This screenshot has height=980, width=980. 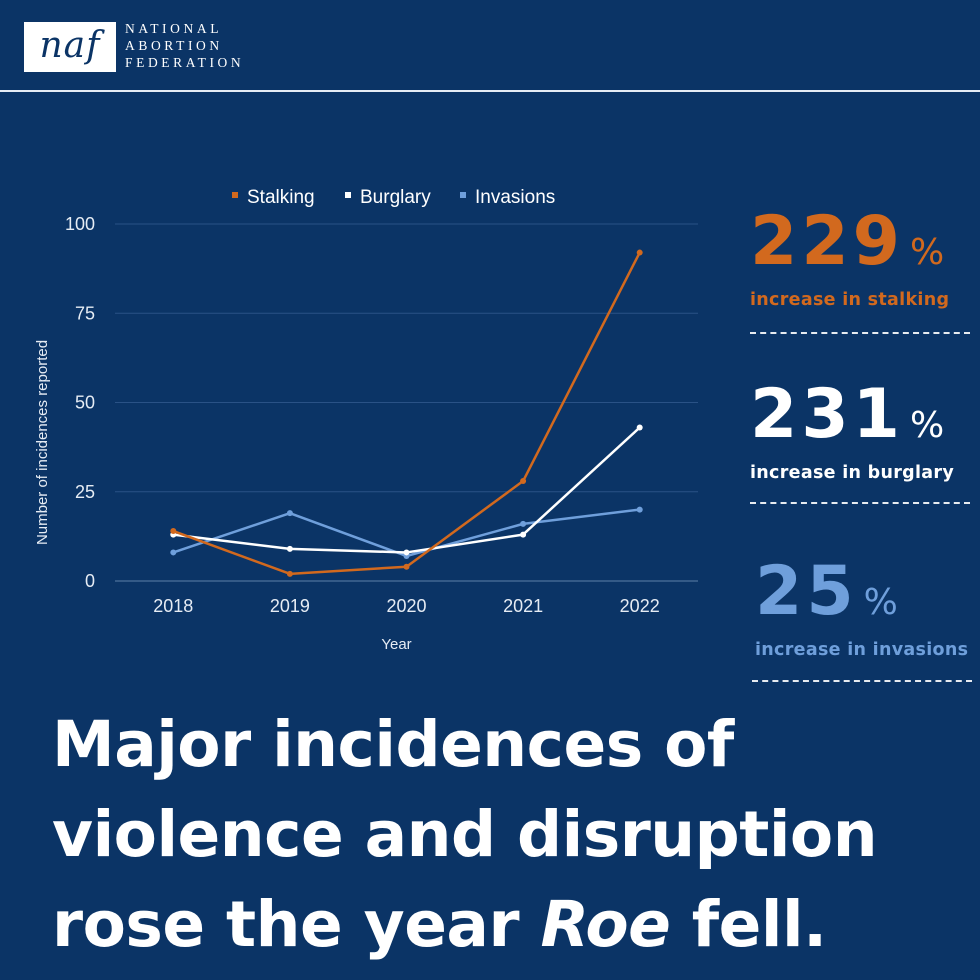 What do you see at coordinates (70, 47) in the screenshot?
I see `naf-logo: naf` at bounding box center [70, 47].